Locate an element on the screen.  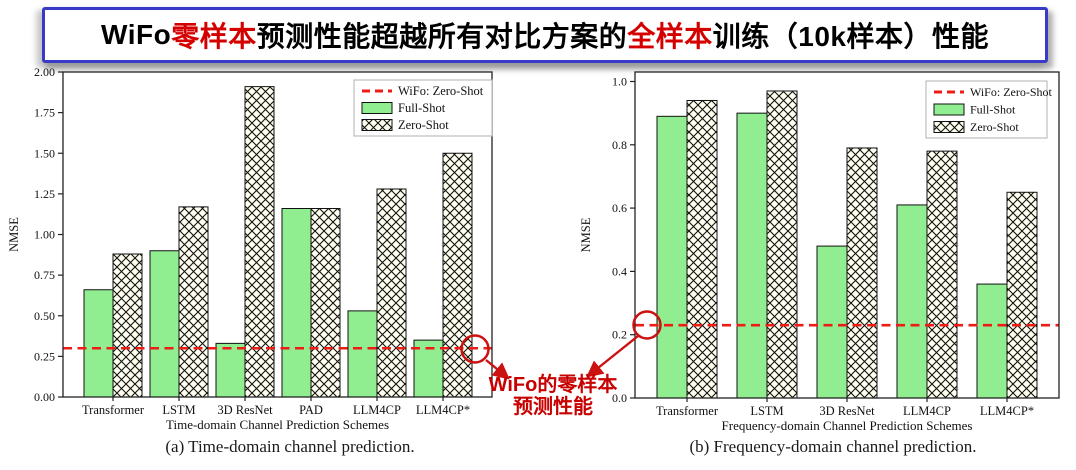
annotation-line-1: WiFo的零样本 is located at coordinates (553, 385).